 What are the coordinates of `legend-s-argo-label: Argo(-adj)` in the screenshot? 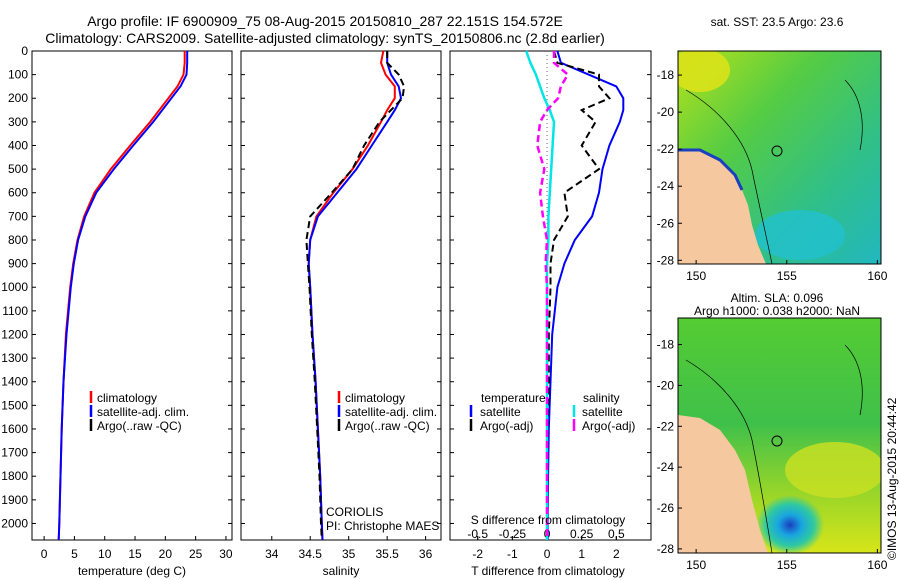 It's located at (608, 426).